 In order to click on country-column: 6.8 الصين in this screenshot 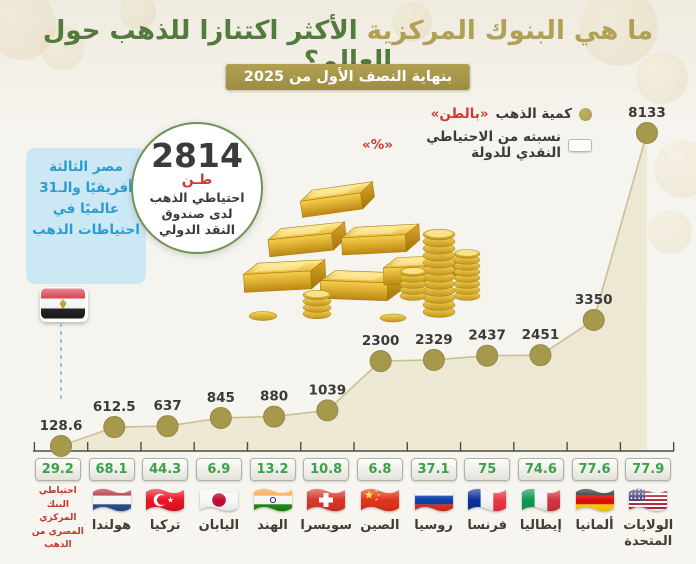, I will do `click(380, 505)`.